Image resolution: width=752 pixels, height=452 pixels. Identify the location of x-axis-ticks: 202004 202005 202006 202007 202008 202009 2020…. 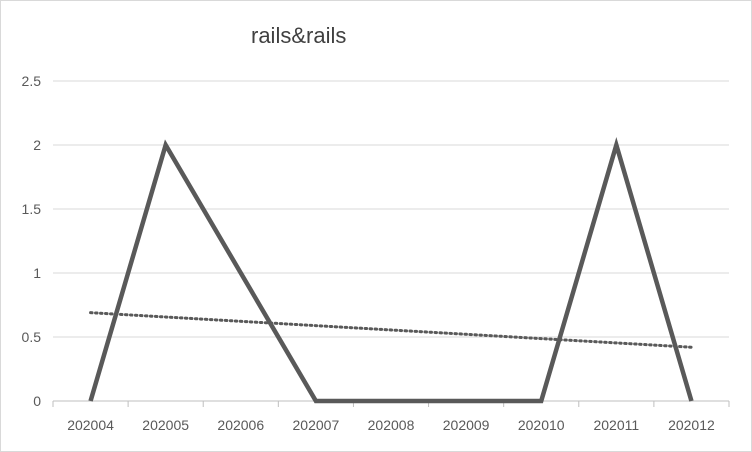
(391, 417).